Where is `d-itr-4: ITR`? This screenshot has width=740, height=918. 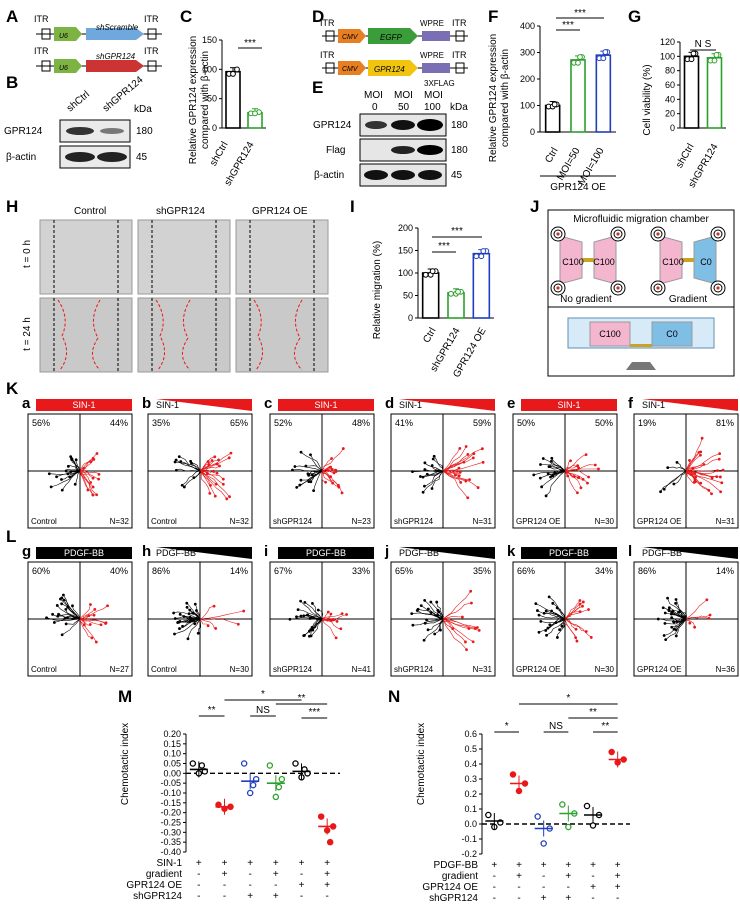 d-itr-4: ITR is located at coordinates (459, 55).